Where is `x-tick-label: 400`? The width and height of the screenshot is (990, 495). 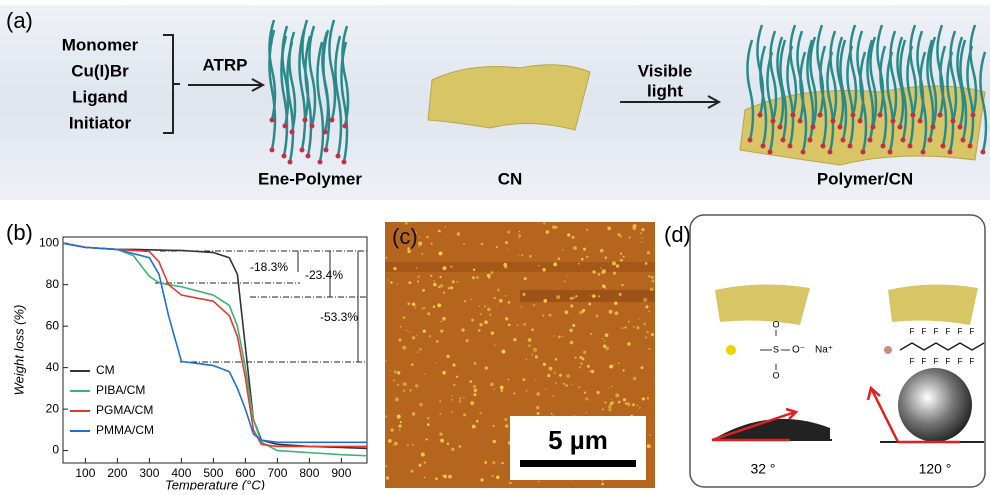 x-tick-label: 400 is located at coordinates (181, 473).